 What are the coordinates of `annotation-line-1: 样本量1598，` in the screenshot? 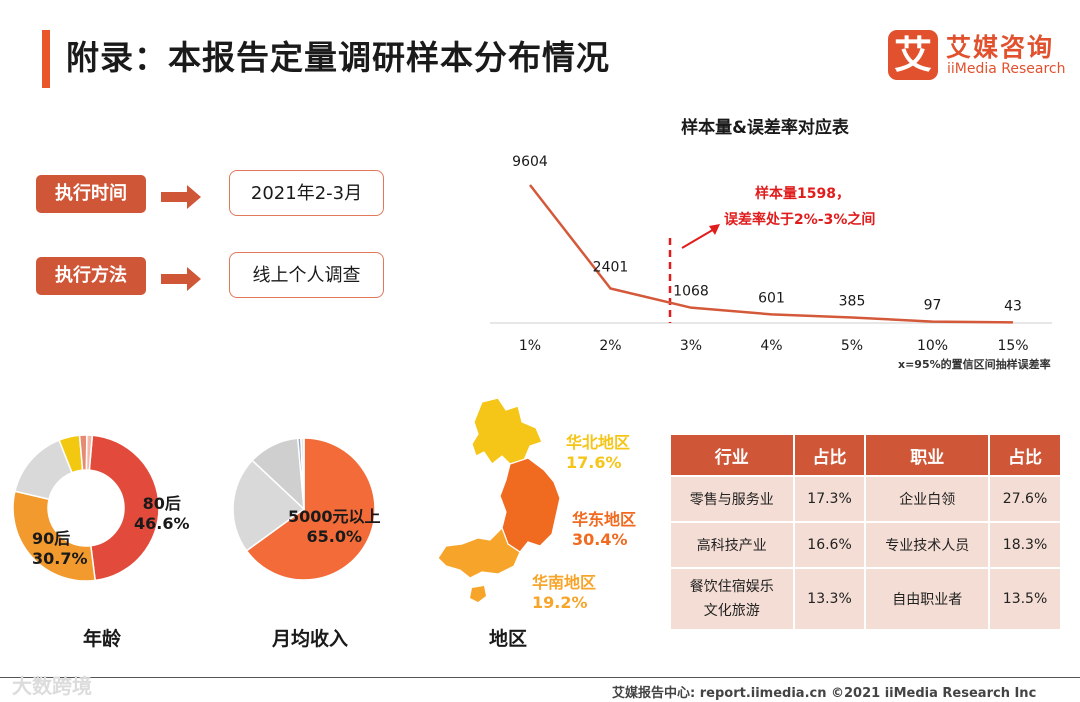 It's located at (802, 194).